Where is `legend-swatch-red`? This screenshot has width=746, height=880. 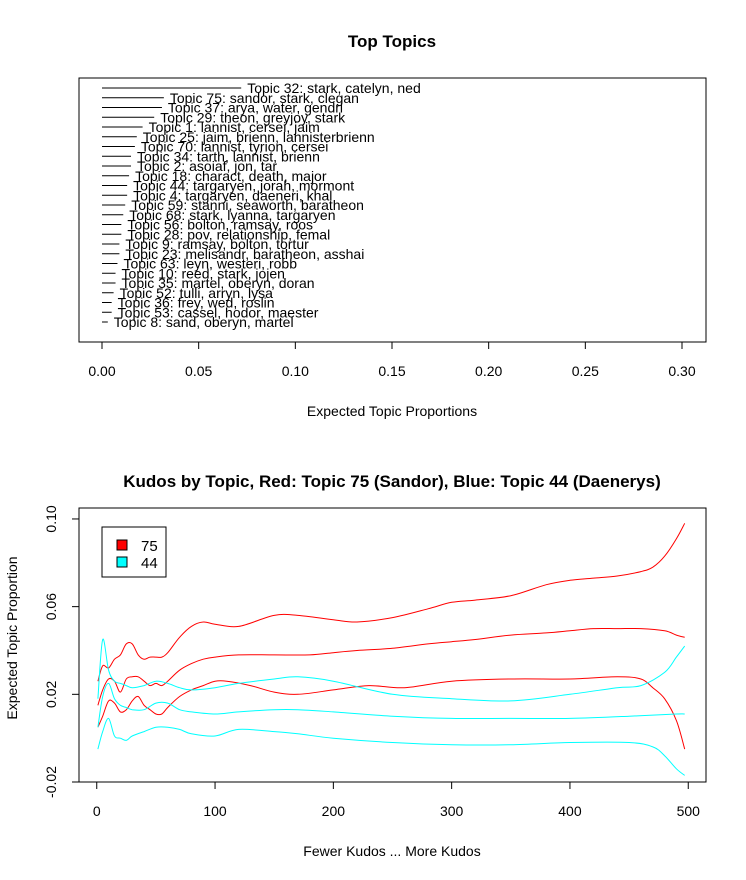 legend-swatch-red is located at coordinates (122, 545).